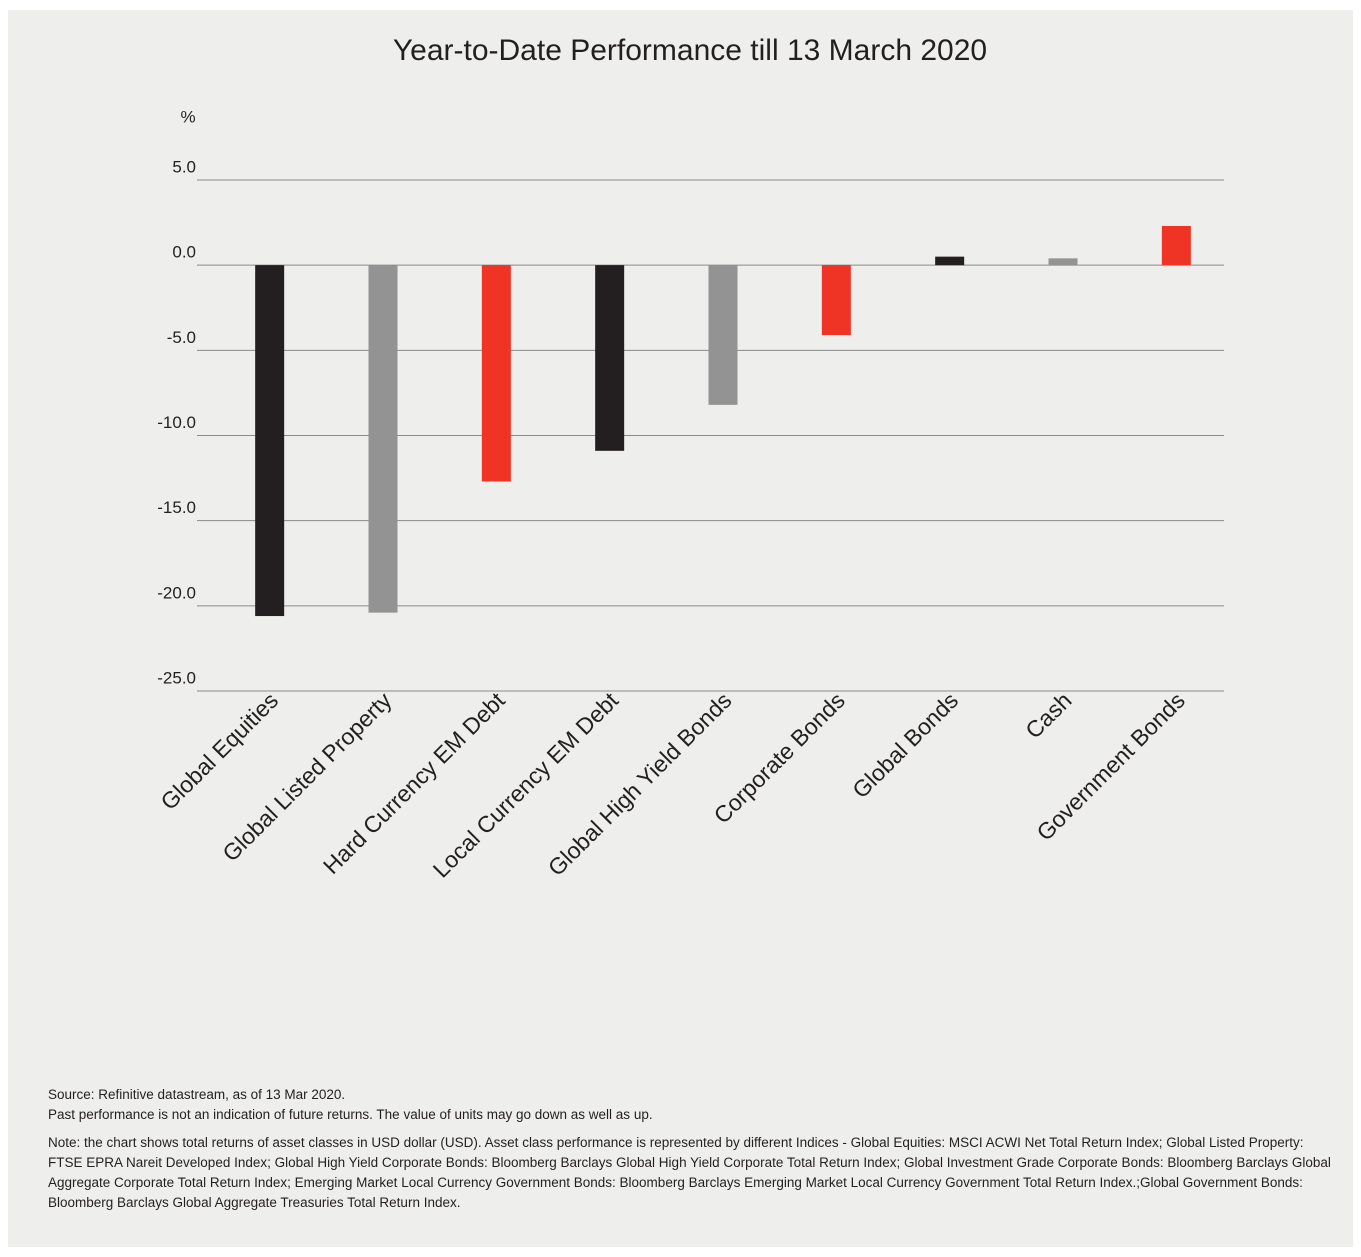 The width and height of the screenshot is (1361, 1257). What do you see at coordinates (1048, 715) in the screenshot?
I see `x-tick-label: Cash` at bounding box center [1048, 715].